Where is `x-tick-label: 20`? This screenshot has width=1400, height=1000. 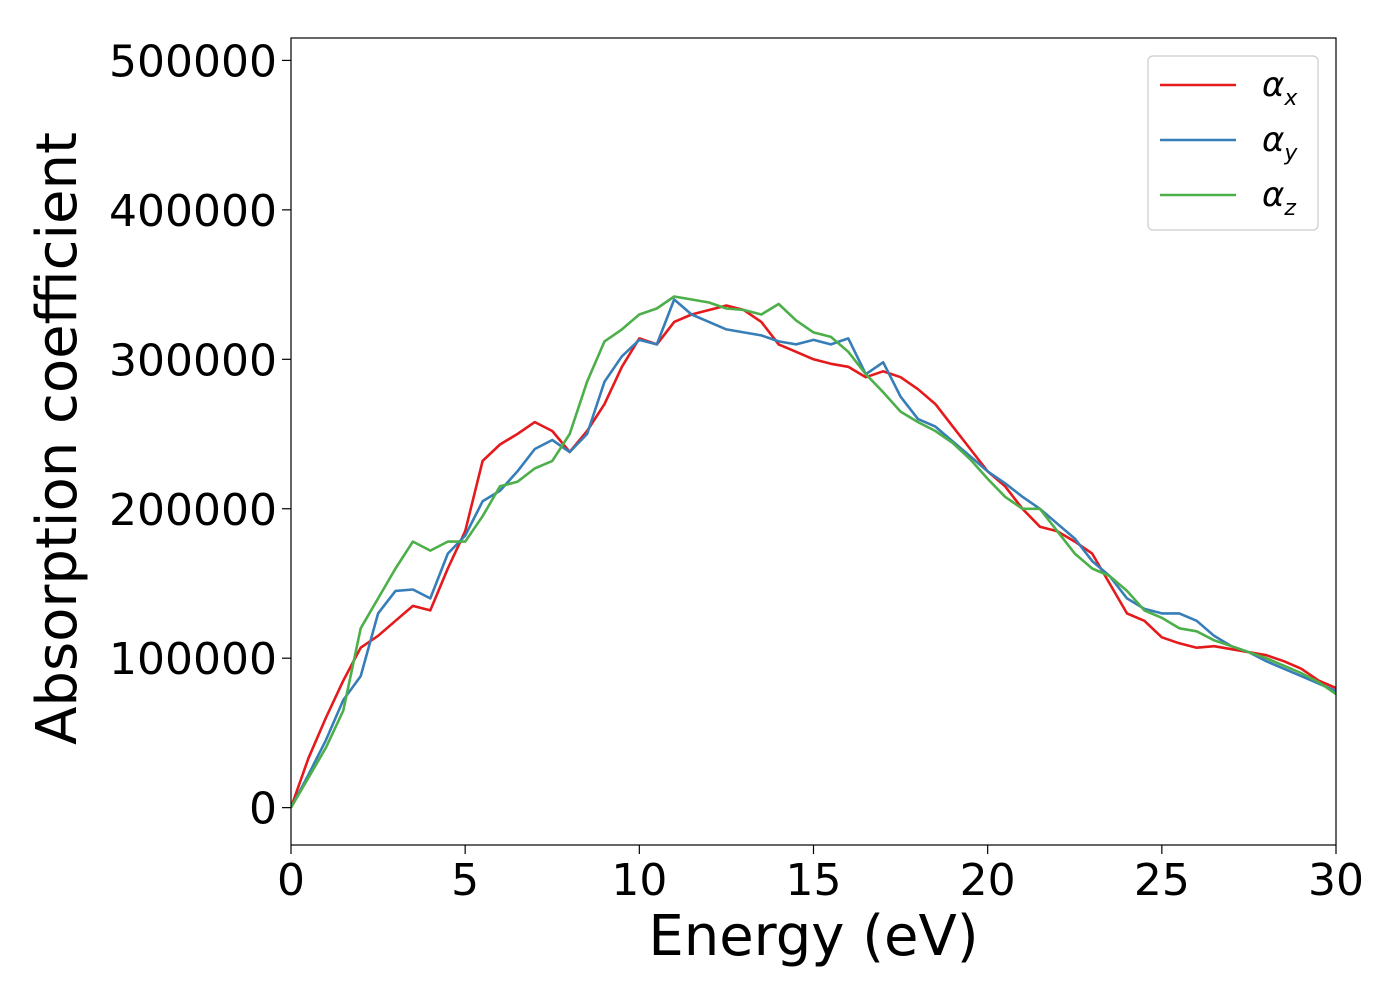
x-tick-label: 20 is located at coordinates (988, 880).